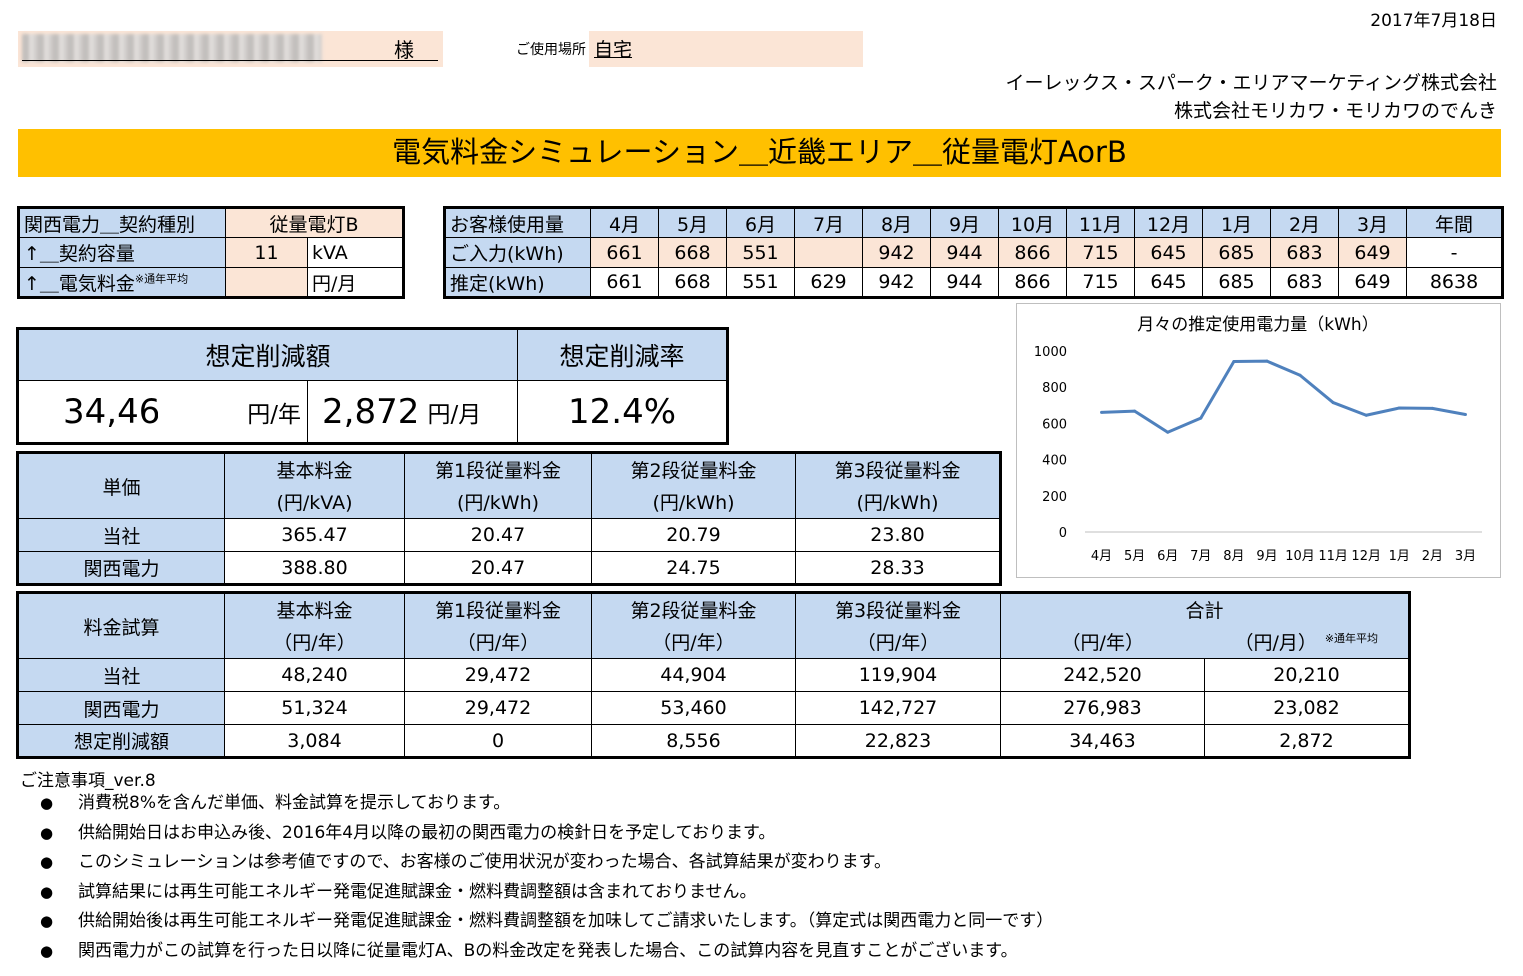  Describe the element at coordinates (1399, 556) in the screenshot. I see `x-tick-label: 1月` at that location.